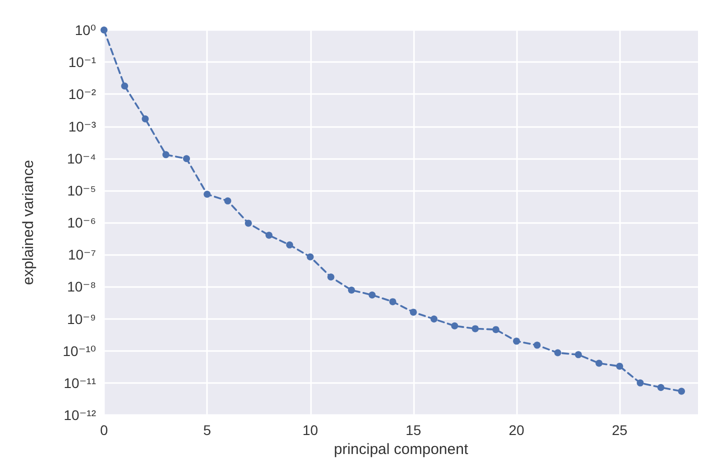 The width and height of the screenshot is (706, 476). I want to click on y-tick-label: 10⁻³, so click(82, 126).